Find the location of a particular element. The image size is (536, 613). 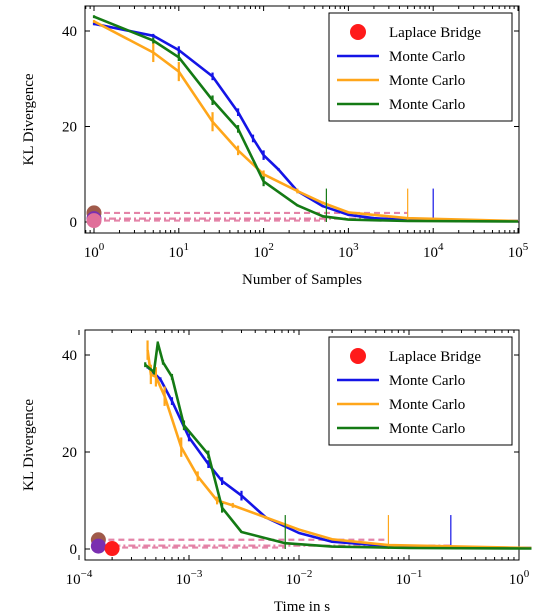

x-tick-label: 10⁴ is located at coordinates (433, 251).